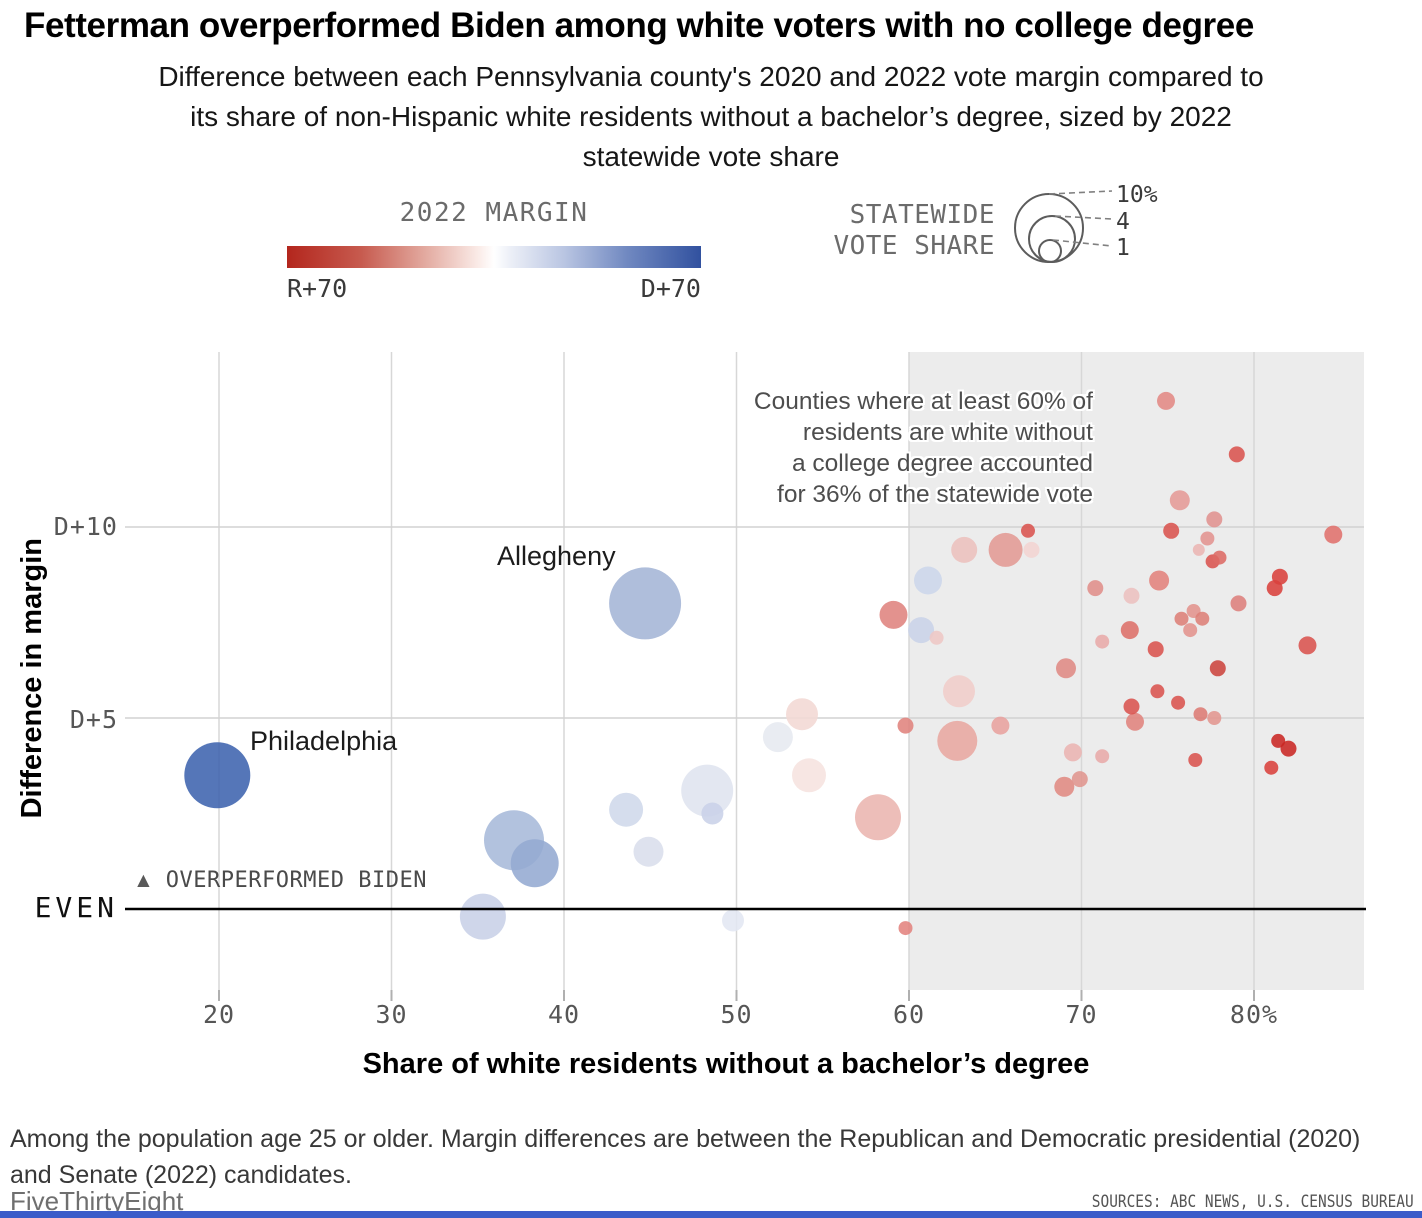 The height and width of the screenshot is (1218, 1422). What do you see at coordinates (914, 230) in the screenshot?
I see `size-legend-title: STATEWIDE VOTE SHARE` at bounding box center [914, 230].